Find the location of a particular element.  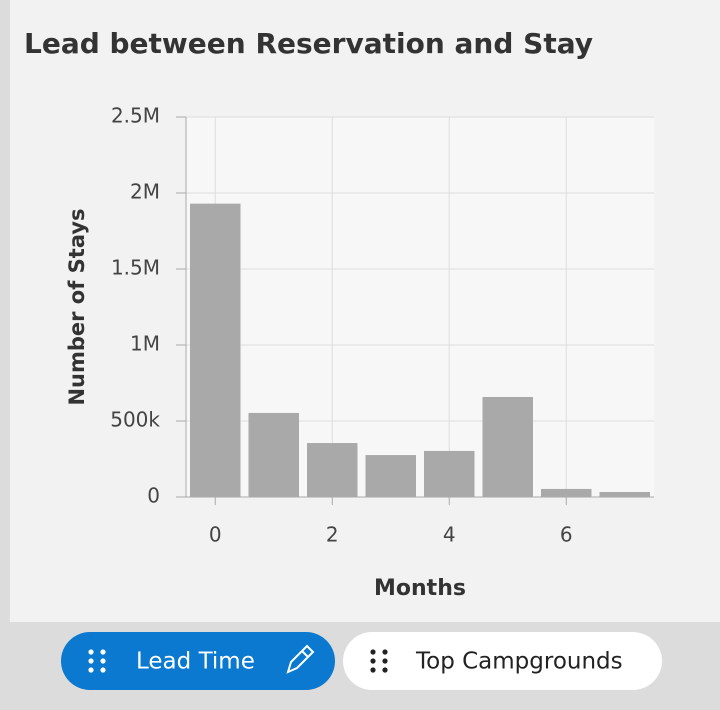

y-tick-label: 2M is located at coordinates (145, 192).